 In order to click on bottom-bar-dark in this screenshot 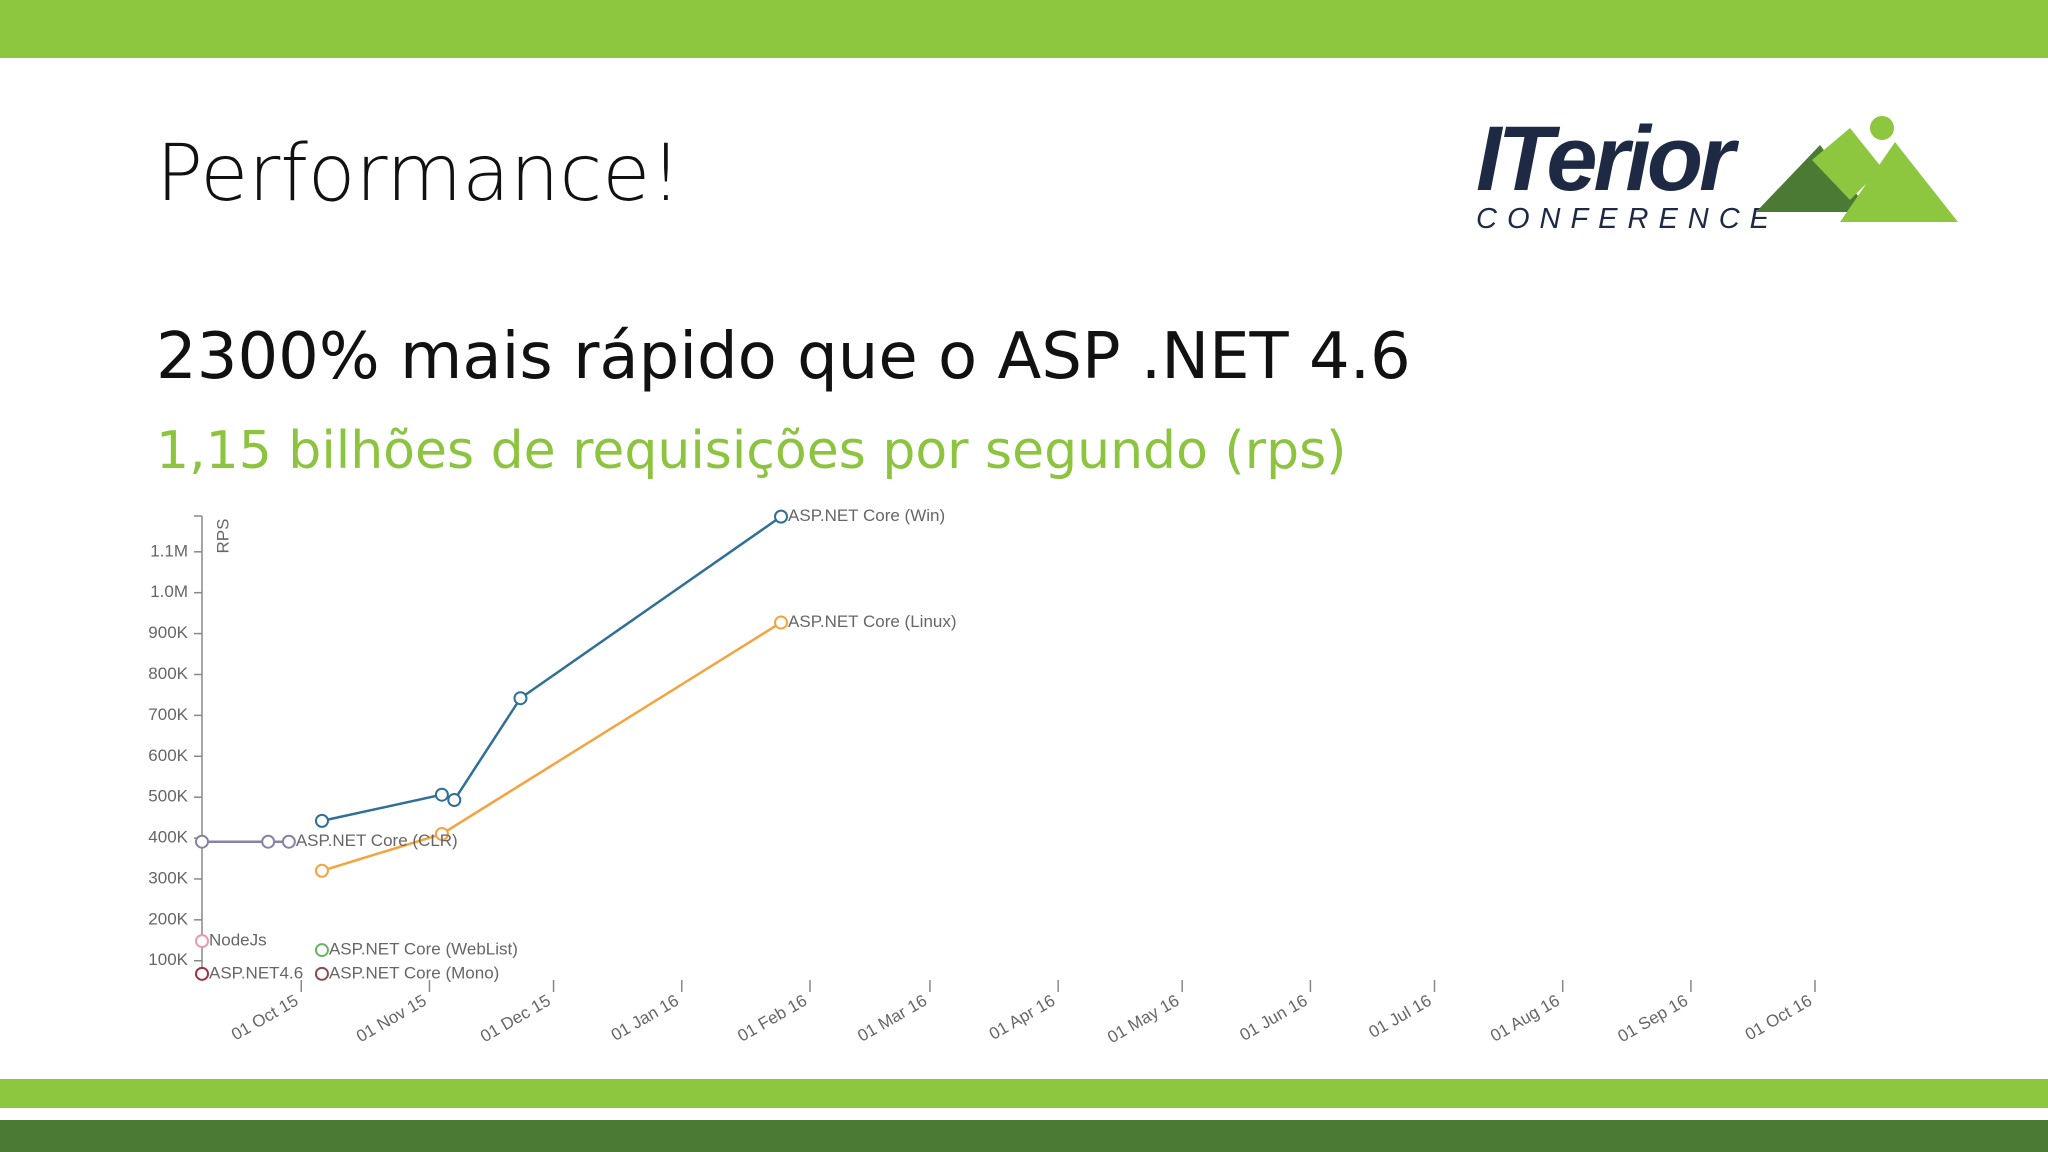, I will do `click(1024, 1136)`.